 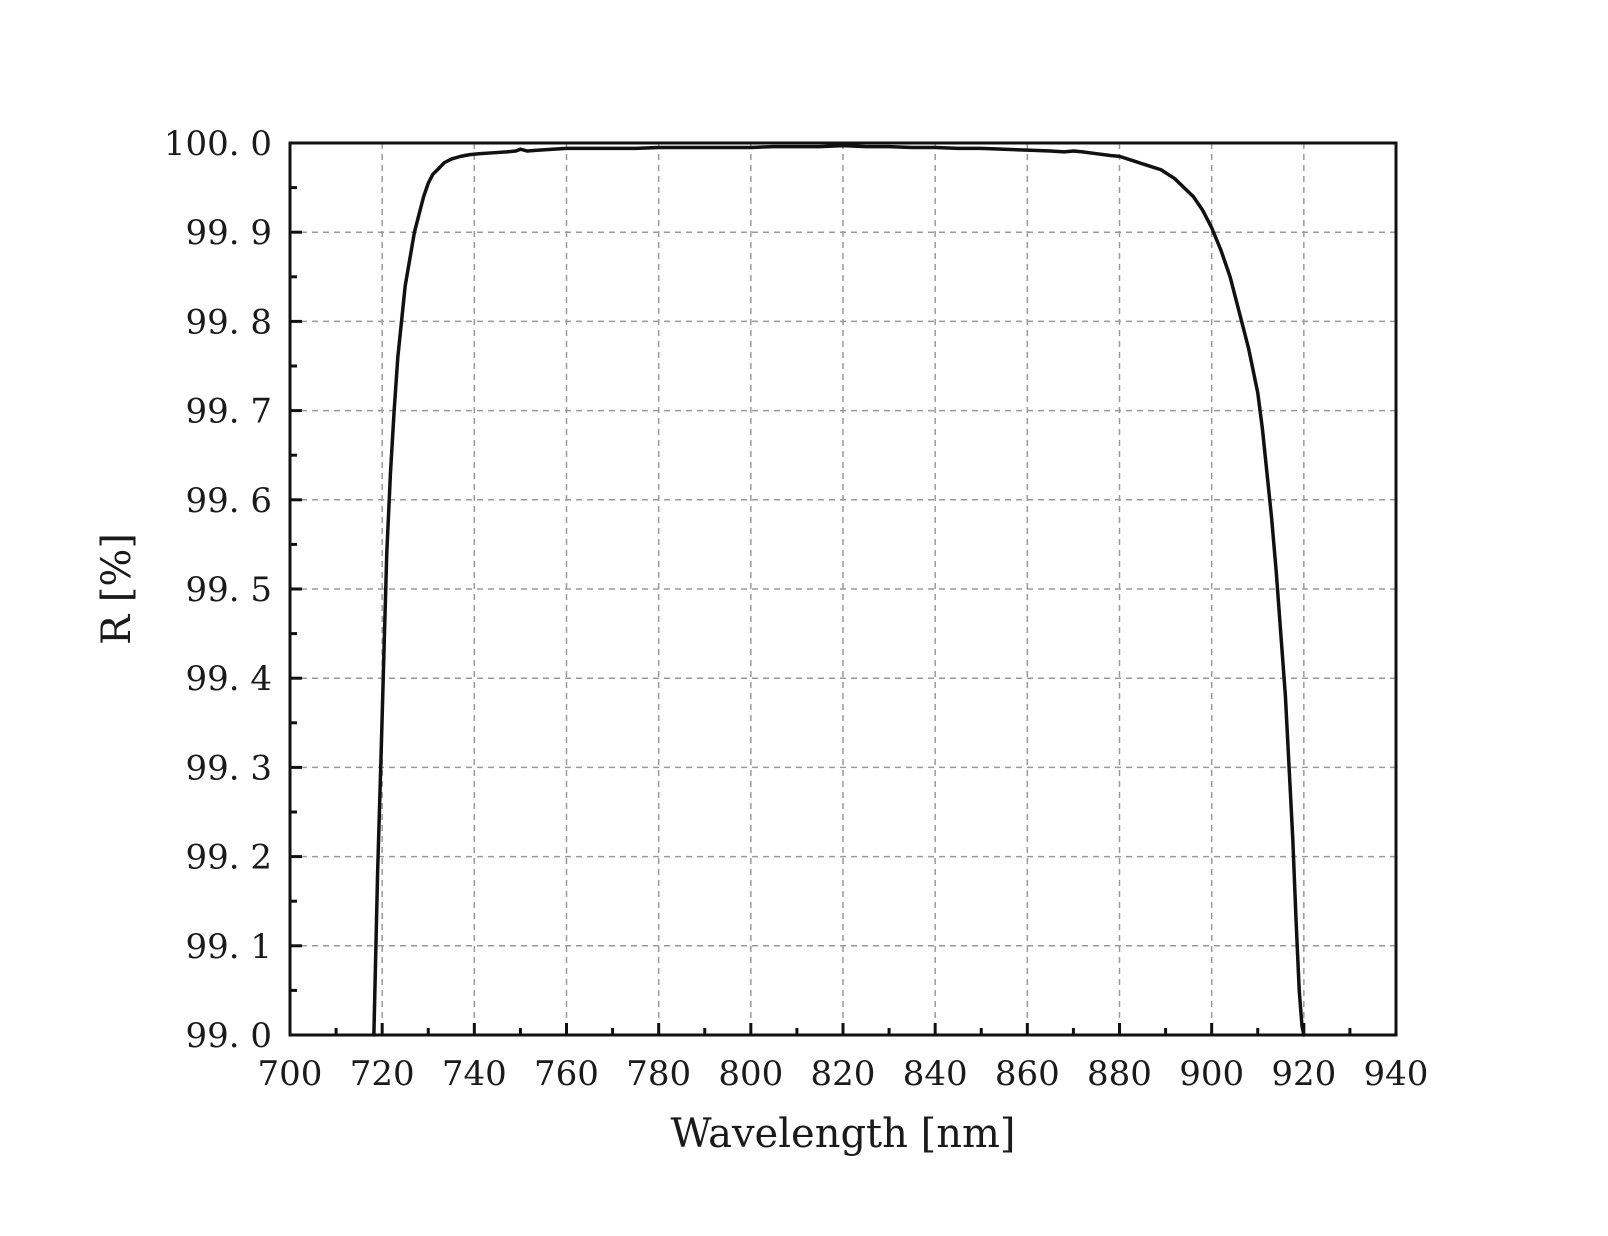 What do you see at coordinates (382, 1074) in the screenshot?
I see `x-tick-label: 720` at bounding box center [382, 1074].